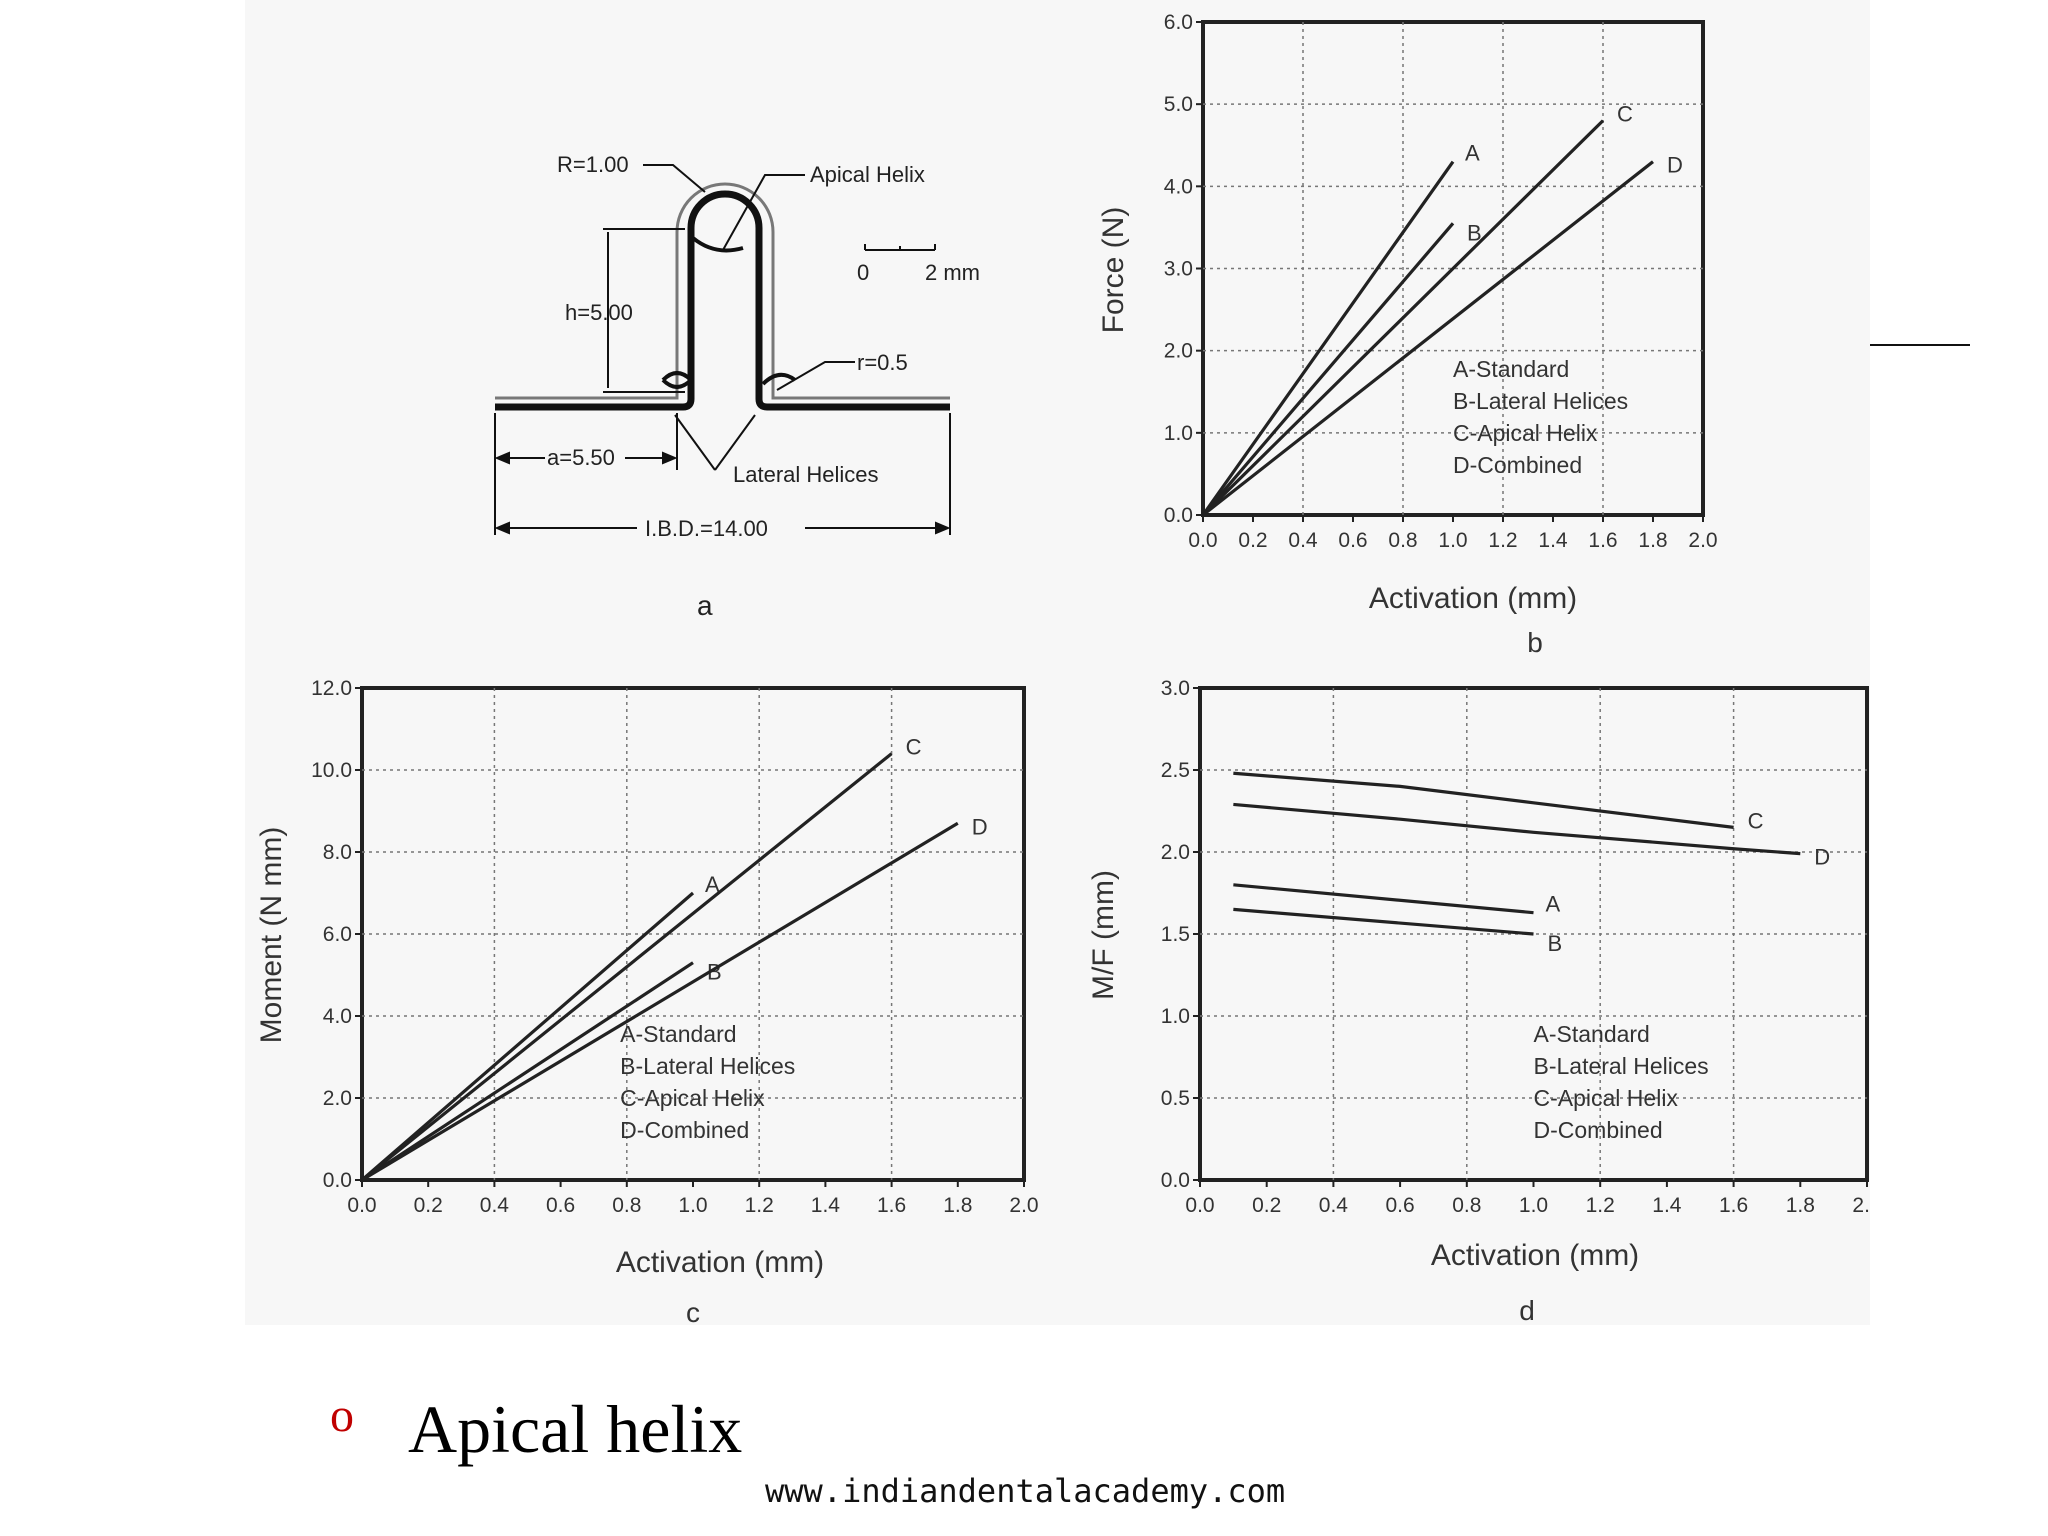 This screenshot has height=1536, width=2048. I want to click on y-tick-label: 5.0, so click(1178, 104).